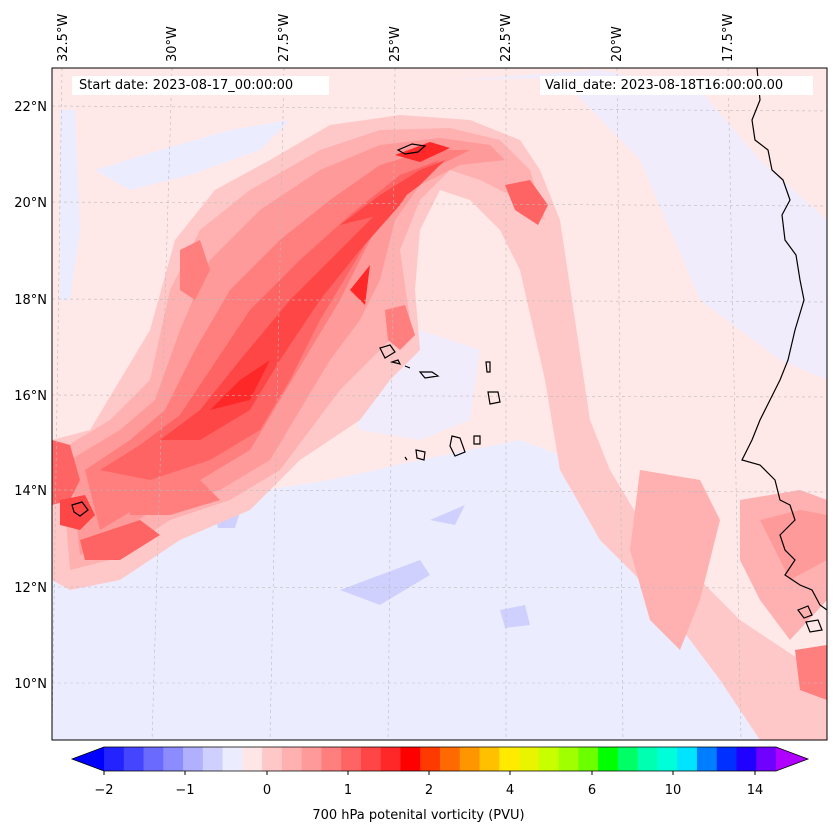 The image size is (837, 836). I want to click on colorbar-tick-label: 0, so click(267, 790).